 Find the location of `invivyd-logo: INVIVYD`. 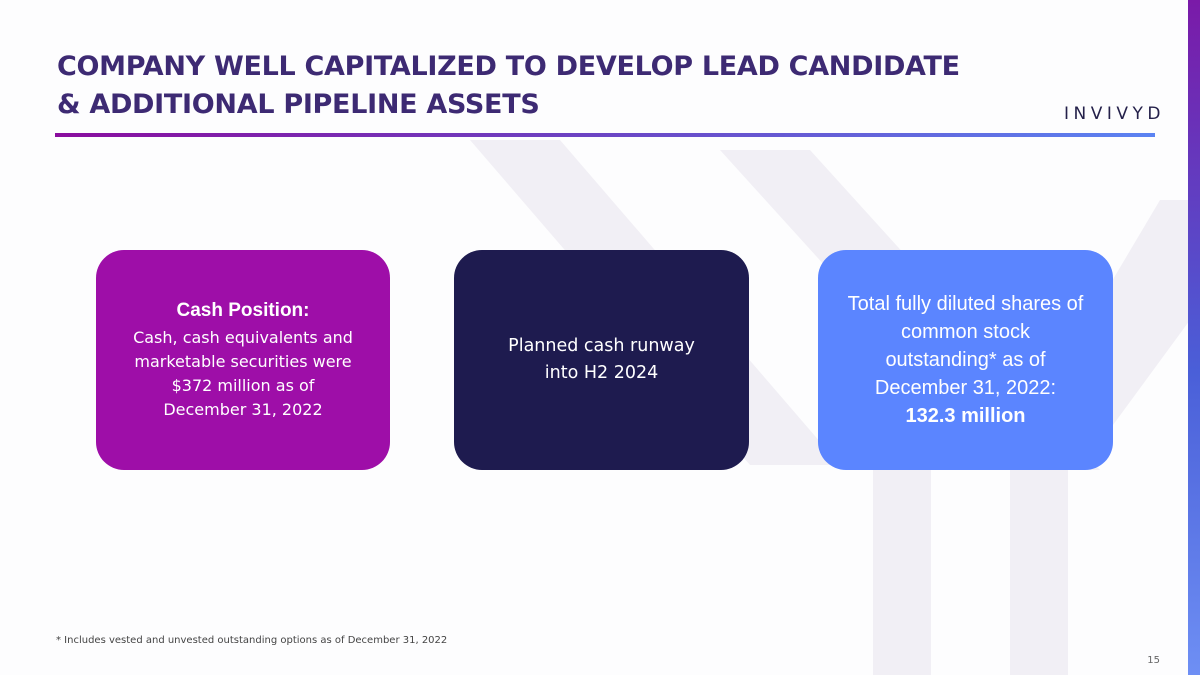

invivyd-logo: INVIVYD is located at coordinates (1114, 114).